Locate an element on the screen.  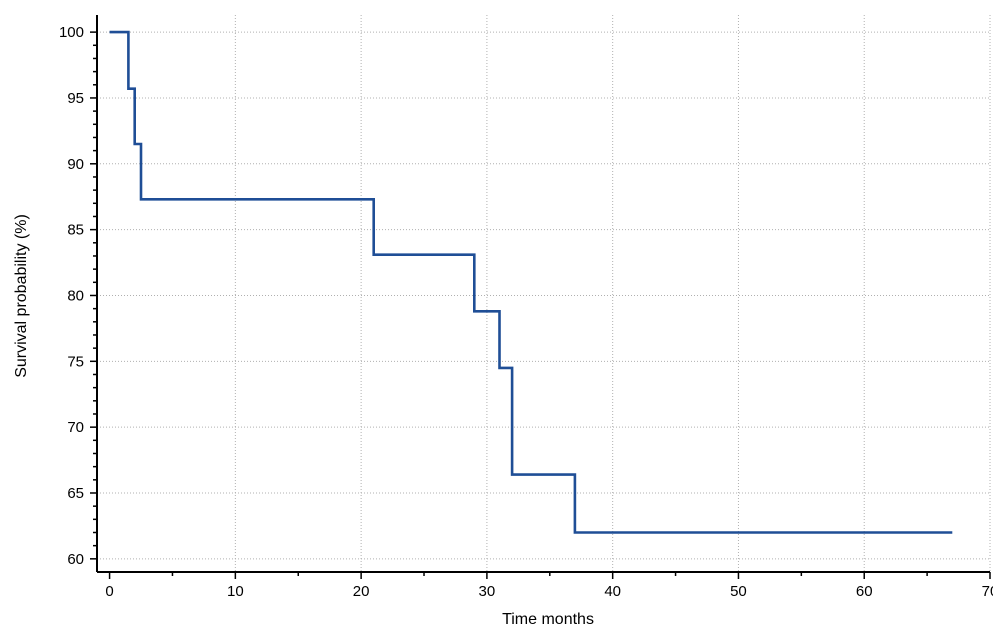
x-axis-title: Time months is located at coordinates (548, 619).